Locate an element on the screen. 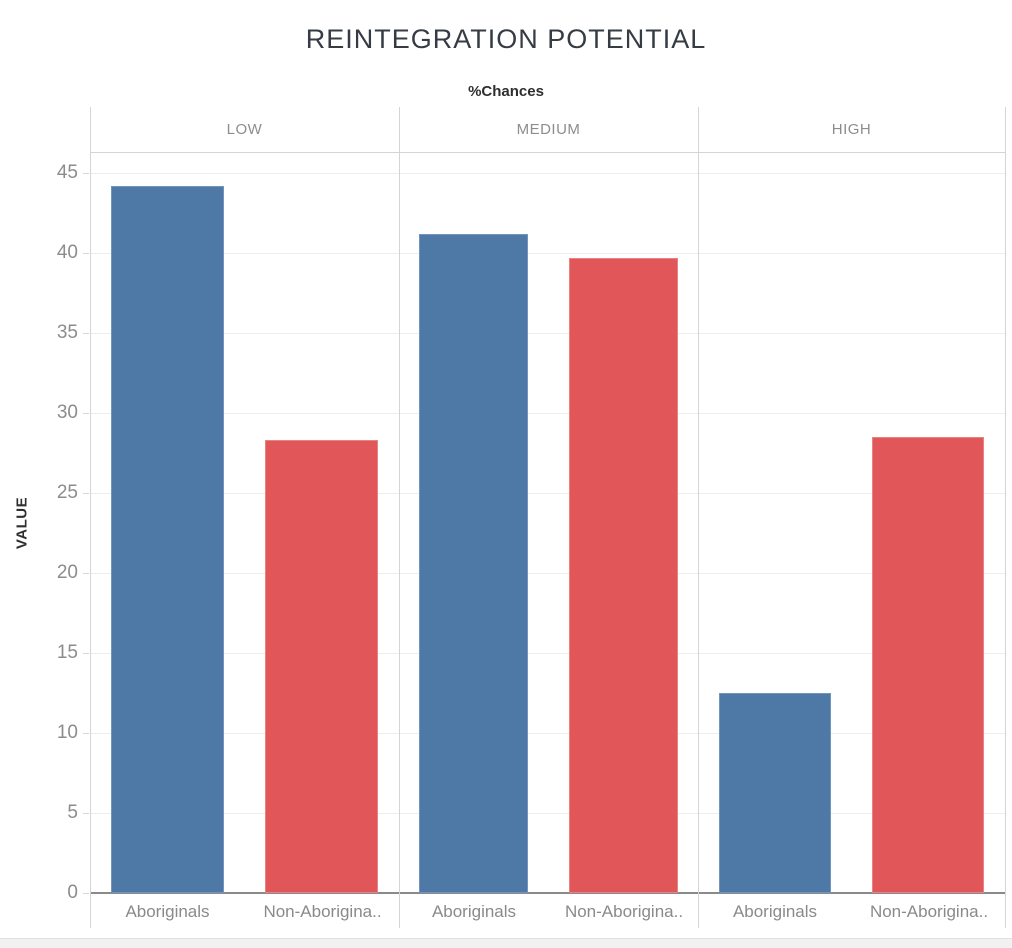  x-tick-label-high-0: Aboriginals is located at coordinates (775, 911).